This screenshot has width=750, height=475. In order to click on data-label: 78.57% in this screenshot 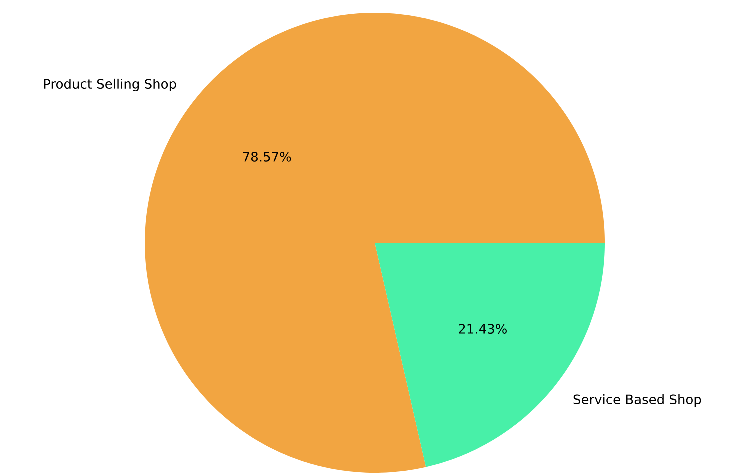, I will do `click(267, 157)`.